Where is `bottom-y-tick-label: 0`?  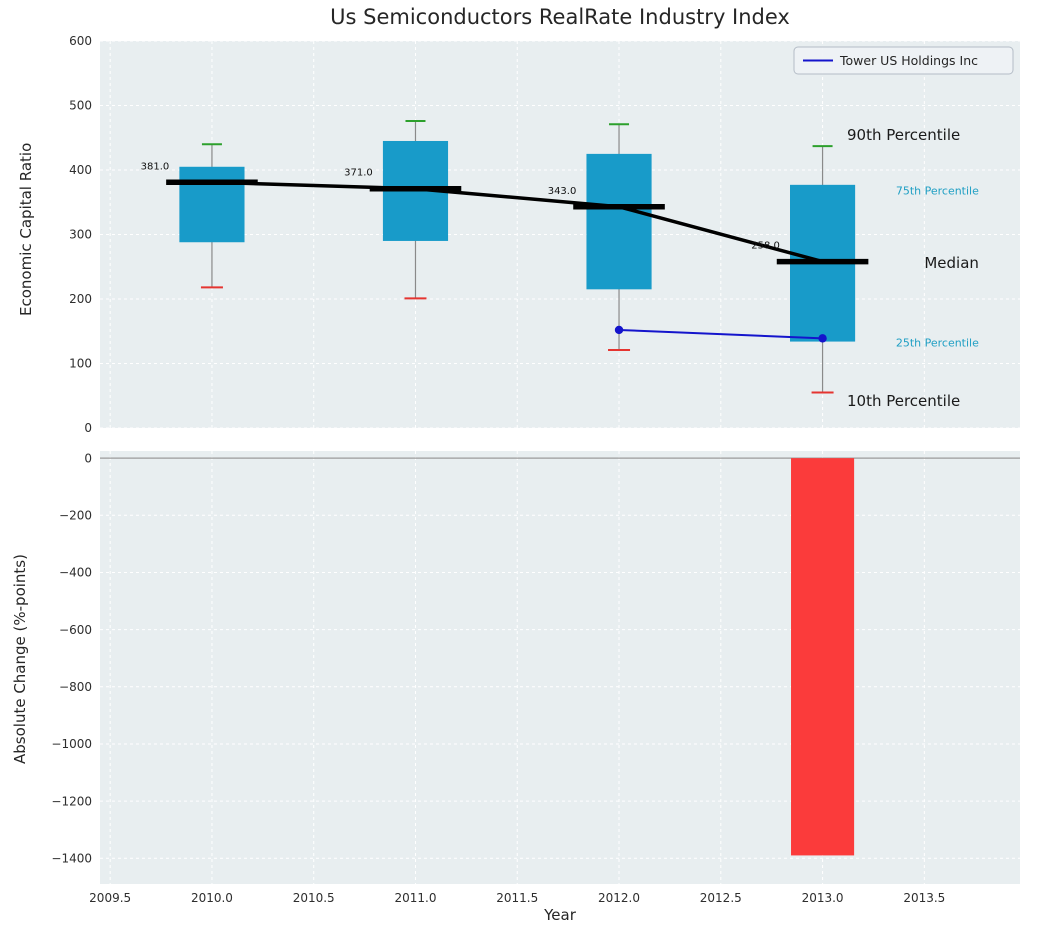 bottom-y-tick-label: 0 is located at coordinates (88, 458).